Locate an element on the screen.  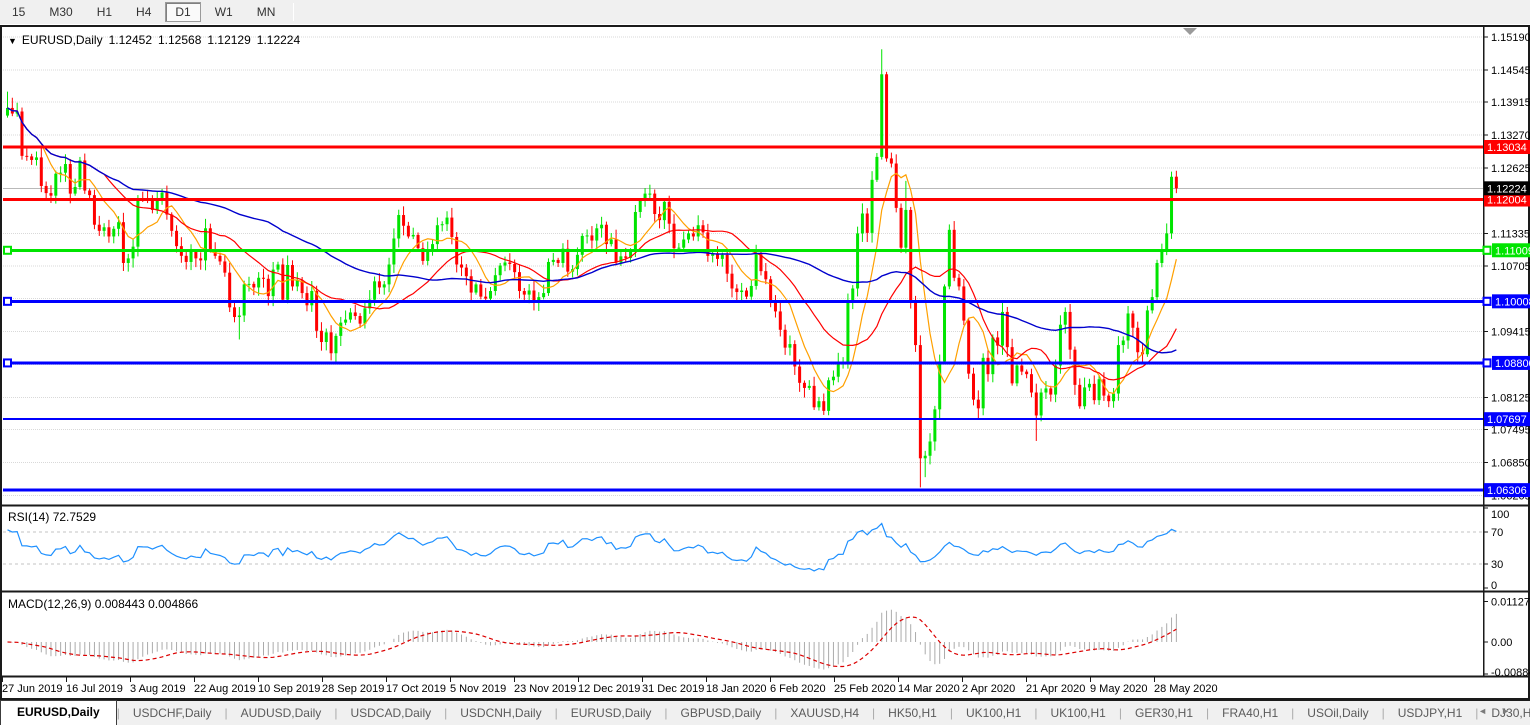
rsi-axis-label: 0 is located at coordinates (1494, 586).